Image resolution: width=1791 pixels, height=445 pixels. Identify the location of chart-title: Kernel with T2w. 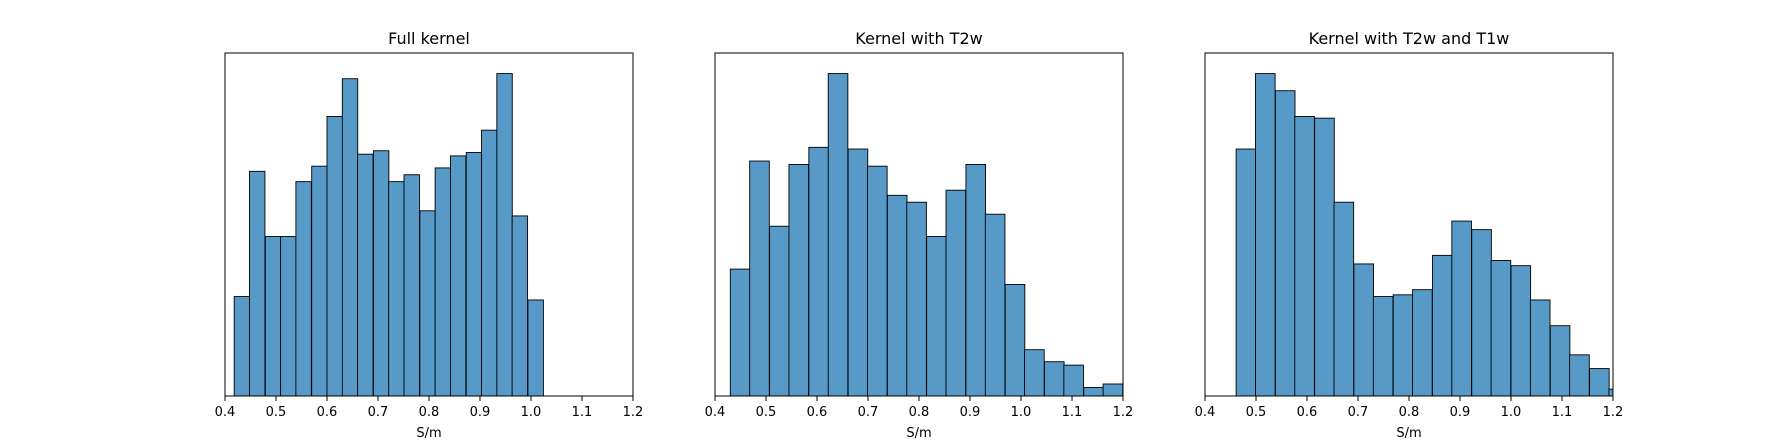
(918, 38).